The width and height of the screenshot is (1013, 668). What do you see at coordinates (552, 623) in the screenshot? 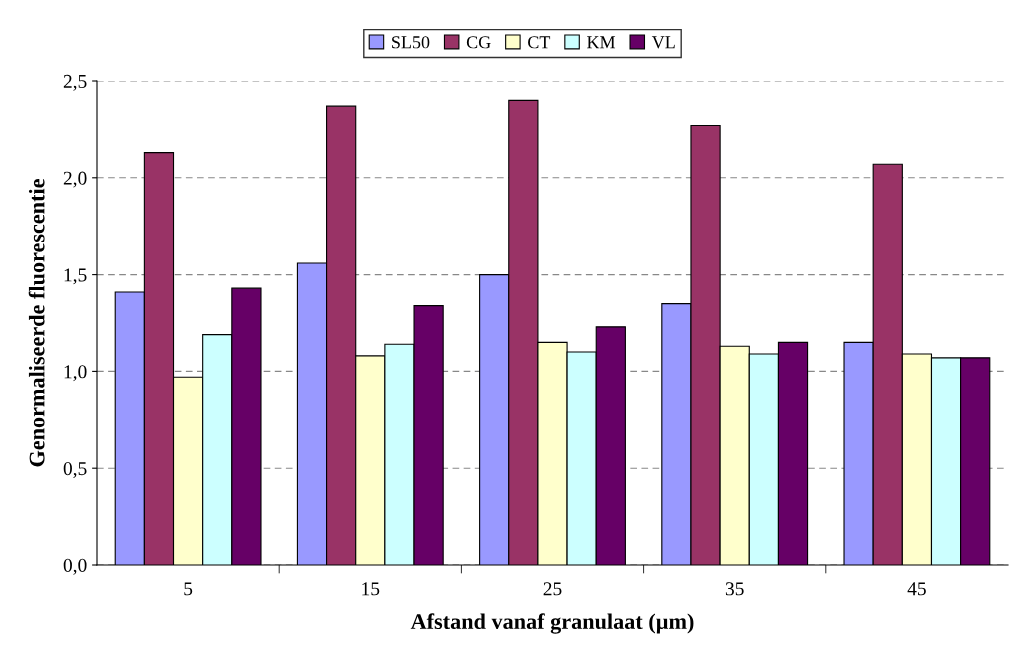
I see `x-axis-title: Afstand vanaf granulaat (µm)` at bounding box center [552, 623].